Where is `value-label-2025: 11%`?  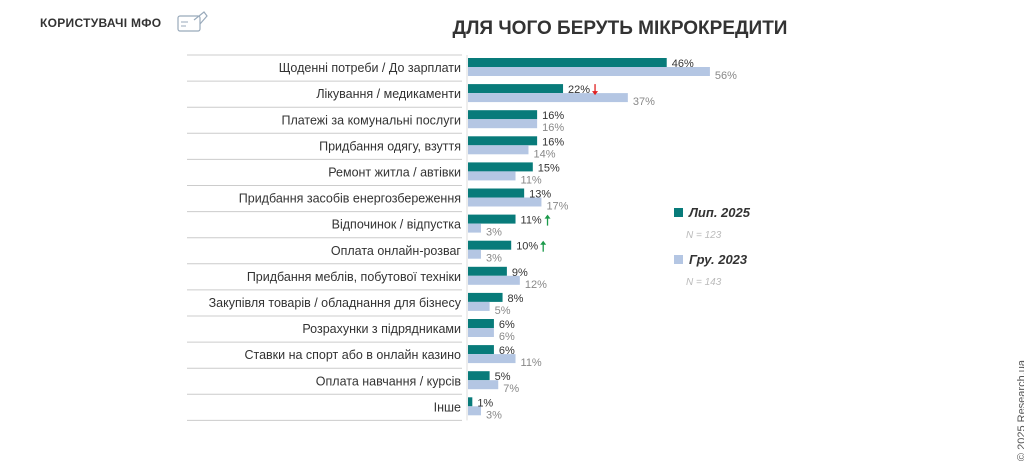 value-label-2025: 11% is located at coordinates (531, 221).